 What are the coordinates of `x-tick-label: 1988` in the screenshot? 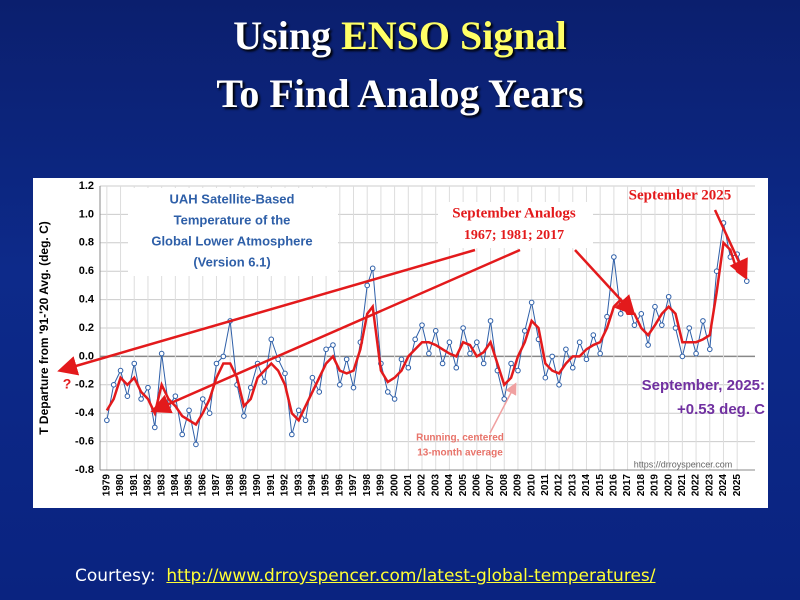 It's located at (230, 485).